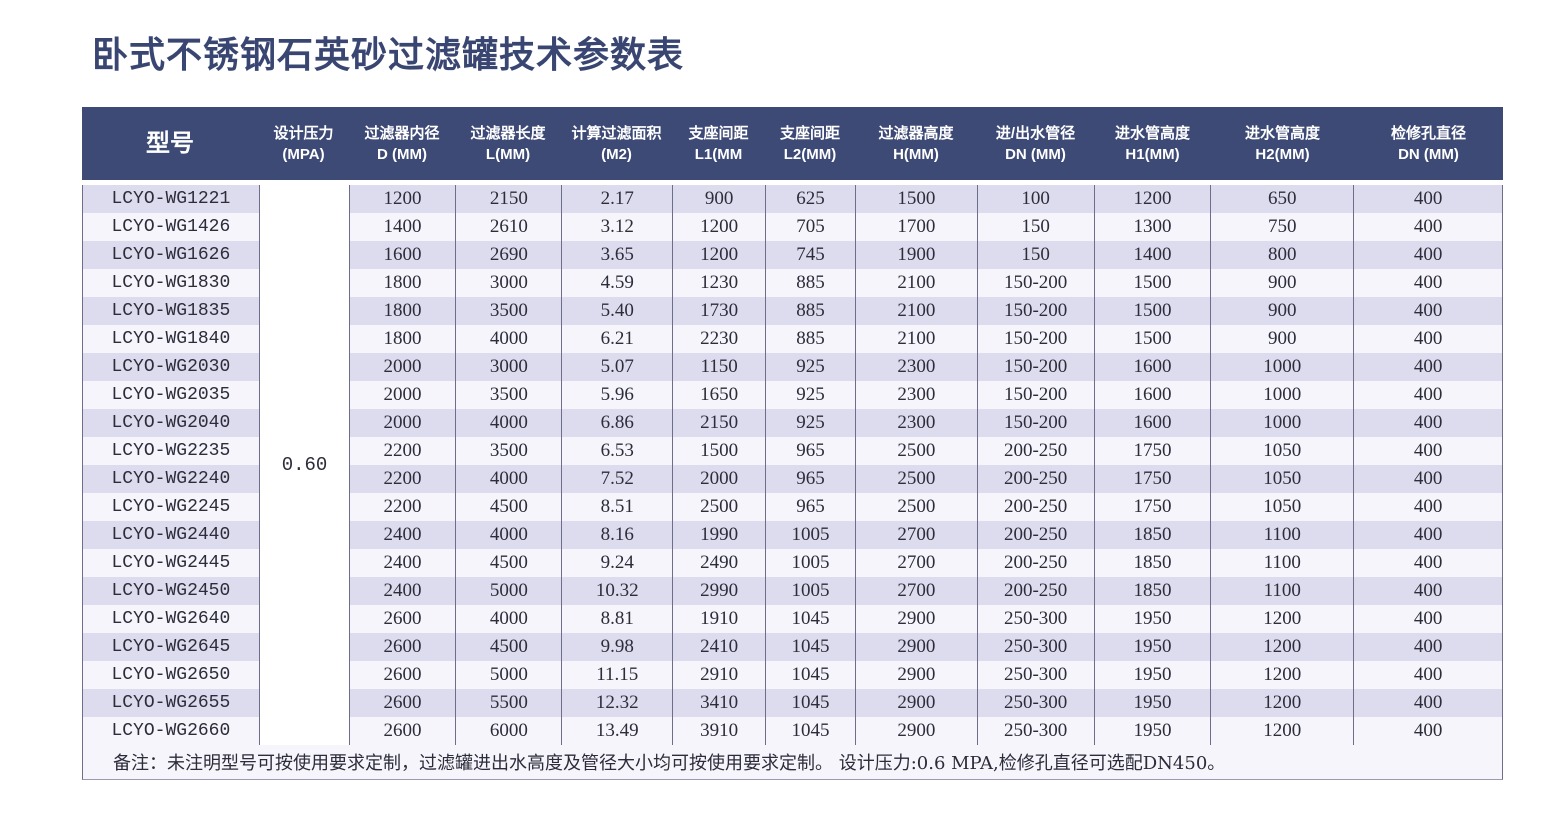  What do you see at coordinates (508, 507) in the screenshot?
I see `table-cell: 4500` at bounding box center [508, 507].